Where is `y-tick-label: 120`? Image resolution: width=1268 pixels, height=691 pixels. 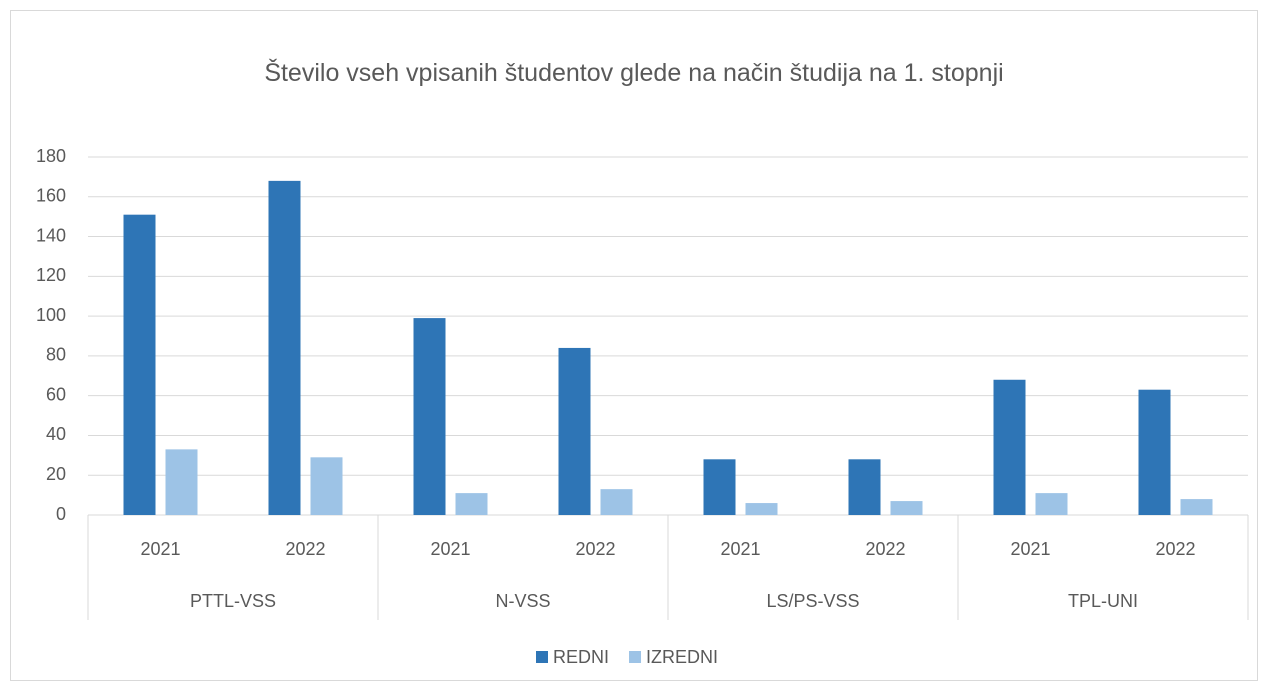 y-tick-label: 120 is located at coordinates (51, 275).